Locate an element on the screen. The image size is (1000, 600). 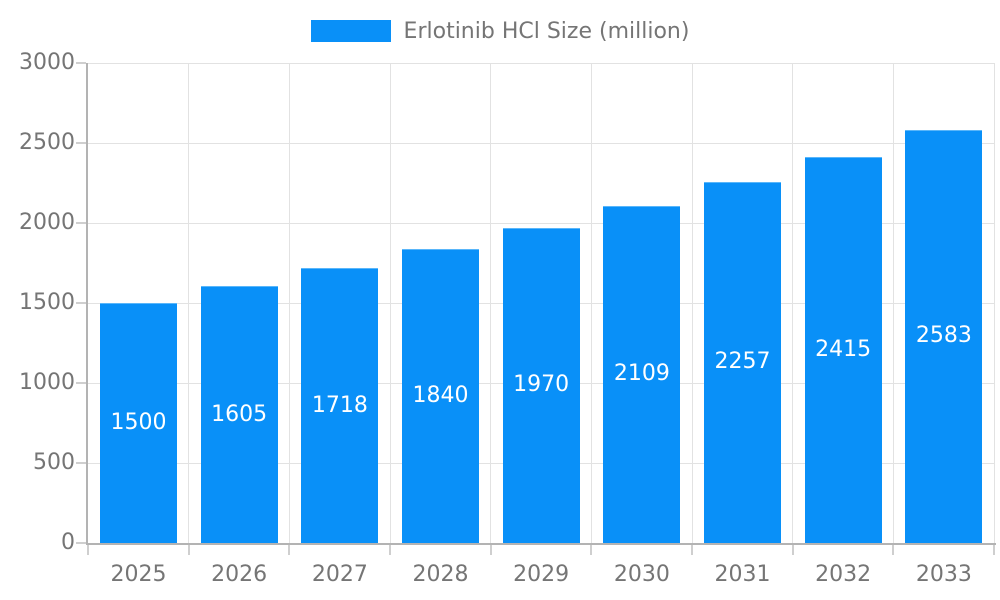
x-axis-label: 2033 is located at coordinates (943, 574).